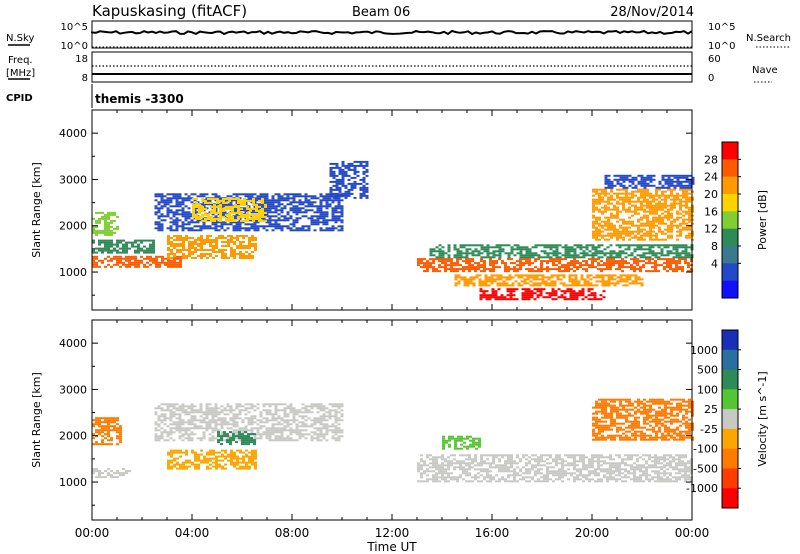  Describe the element at coordinates (36, 420) in the screenshot. I see `velocity-ylabel: Slant Range [km]` at that location.